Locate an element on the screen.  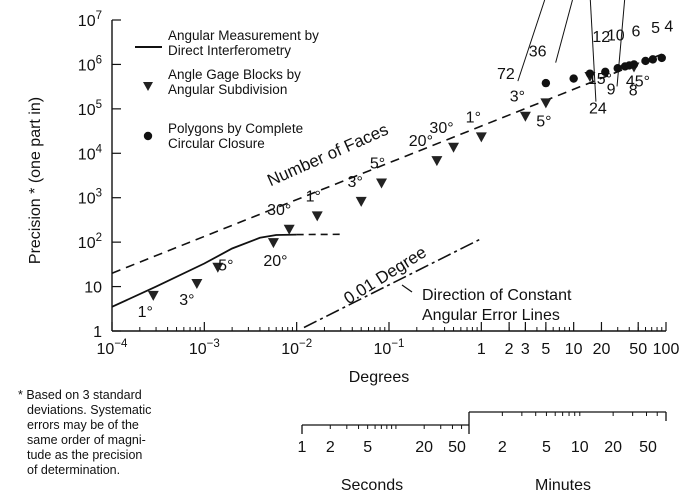
x-tick-label: 100 is located at coordinates (666, 349).